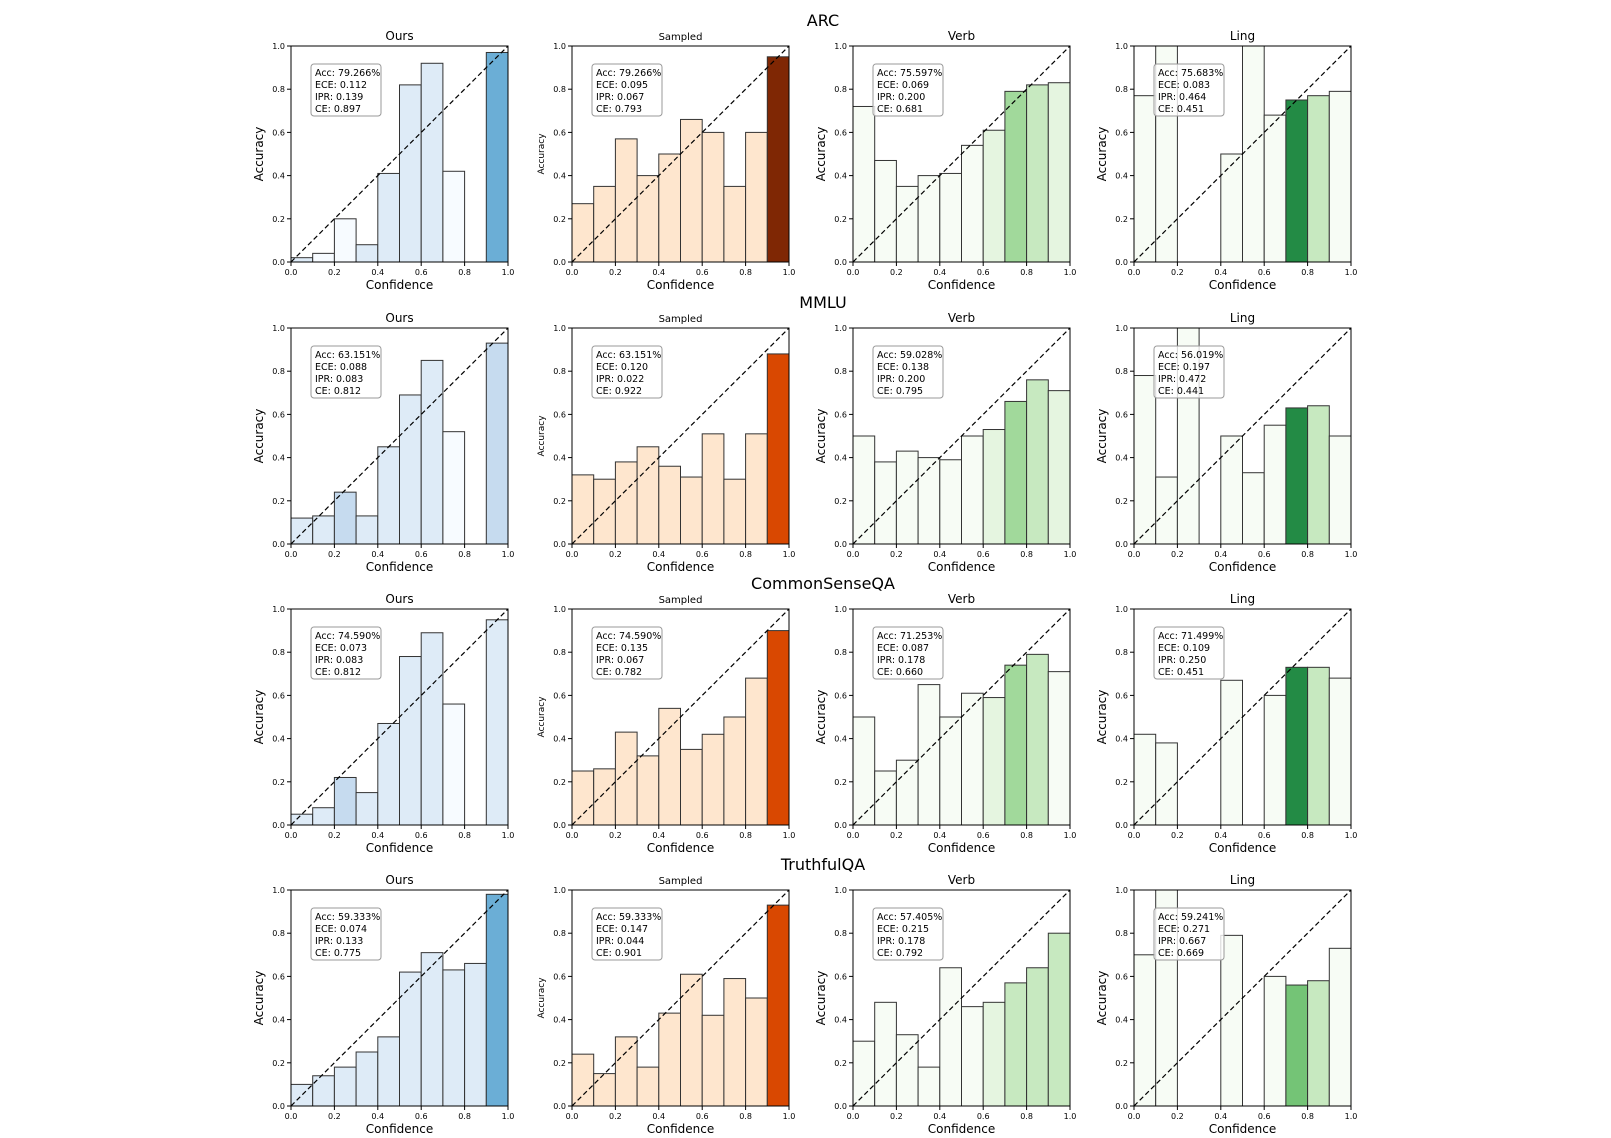  Describe the element at coordinates (903, 929) in the screenshot. I see `metrics-text: ECE: 0.215` at that location.